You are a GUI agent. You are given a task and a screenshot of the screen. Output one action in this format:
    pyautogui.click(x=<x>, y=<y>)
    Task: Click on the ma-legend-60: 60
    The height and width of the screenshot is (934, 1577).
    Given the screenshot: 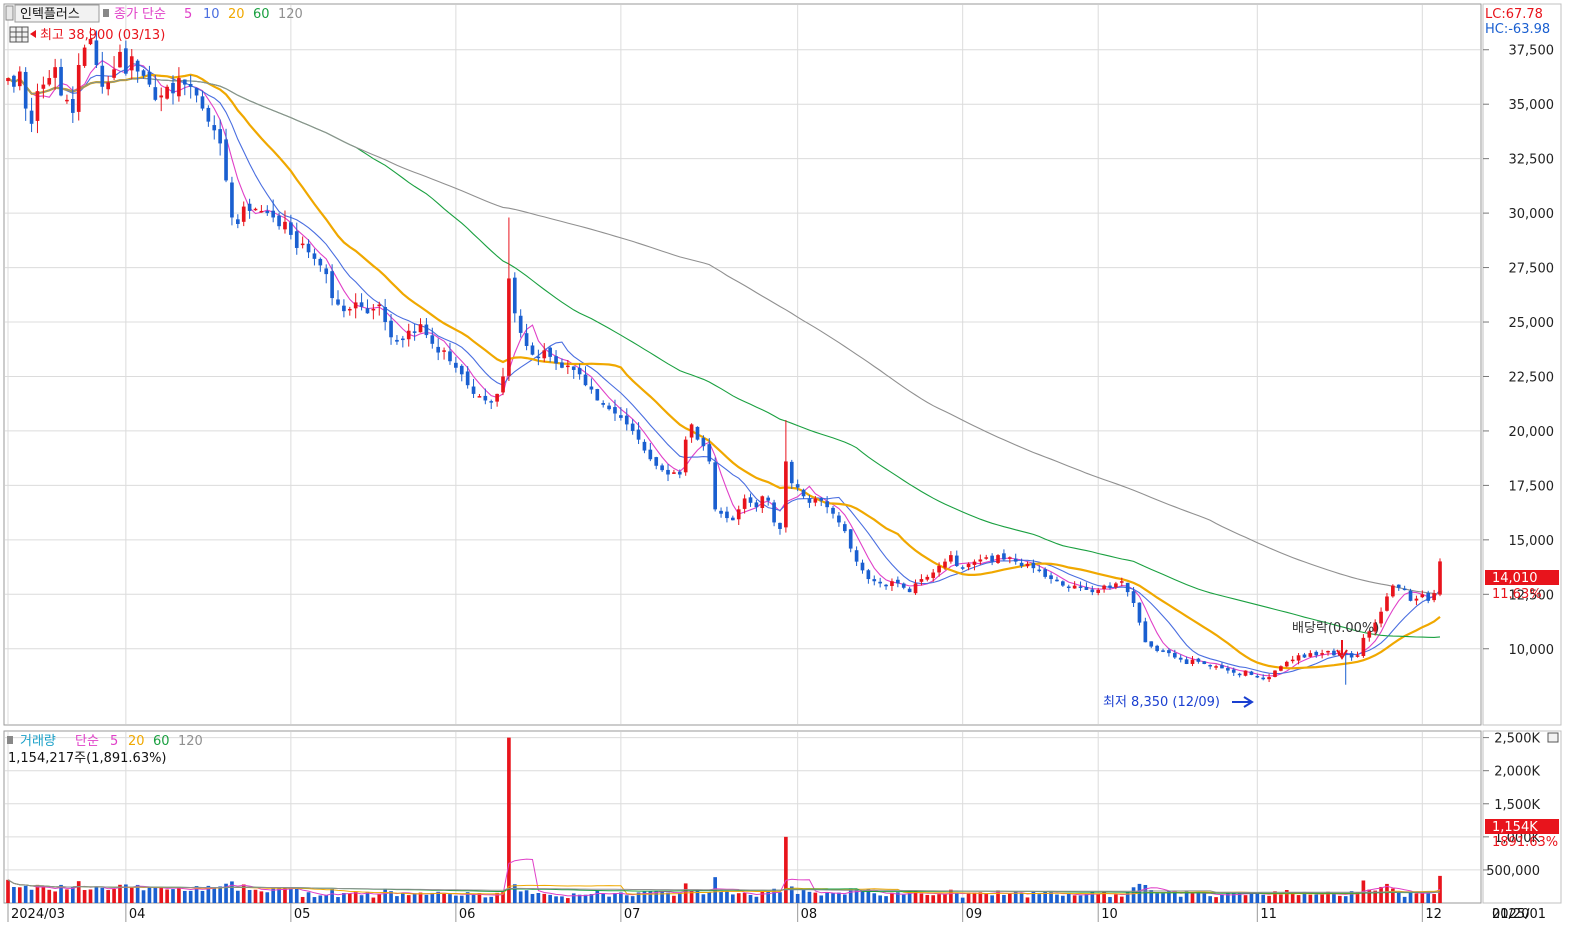 What is the action you would take?
    pyautogui.click(x=261, y=14)
    